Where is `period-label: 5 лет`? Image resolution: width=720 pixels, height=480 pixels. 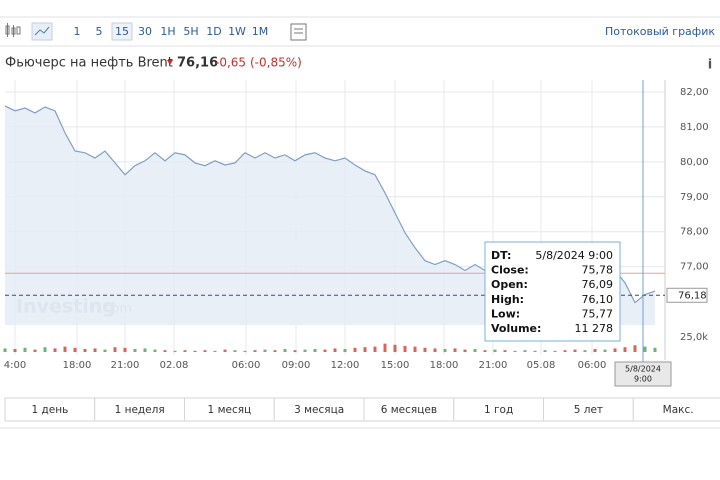 period-label: 5 лет is located at coordinates (588, 410).